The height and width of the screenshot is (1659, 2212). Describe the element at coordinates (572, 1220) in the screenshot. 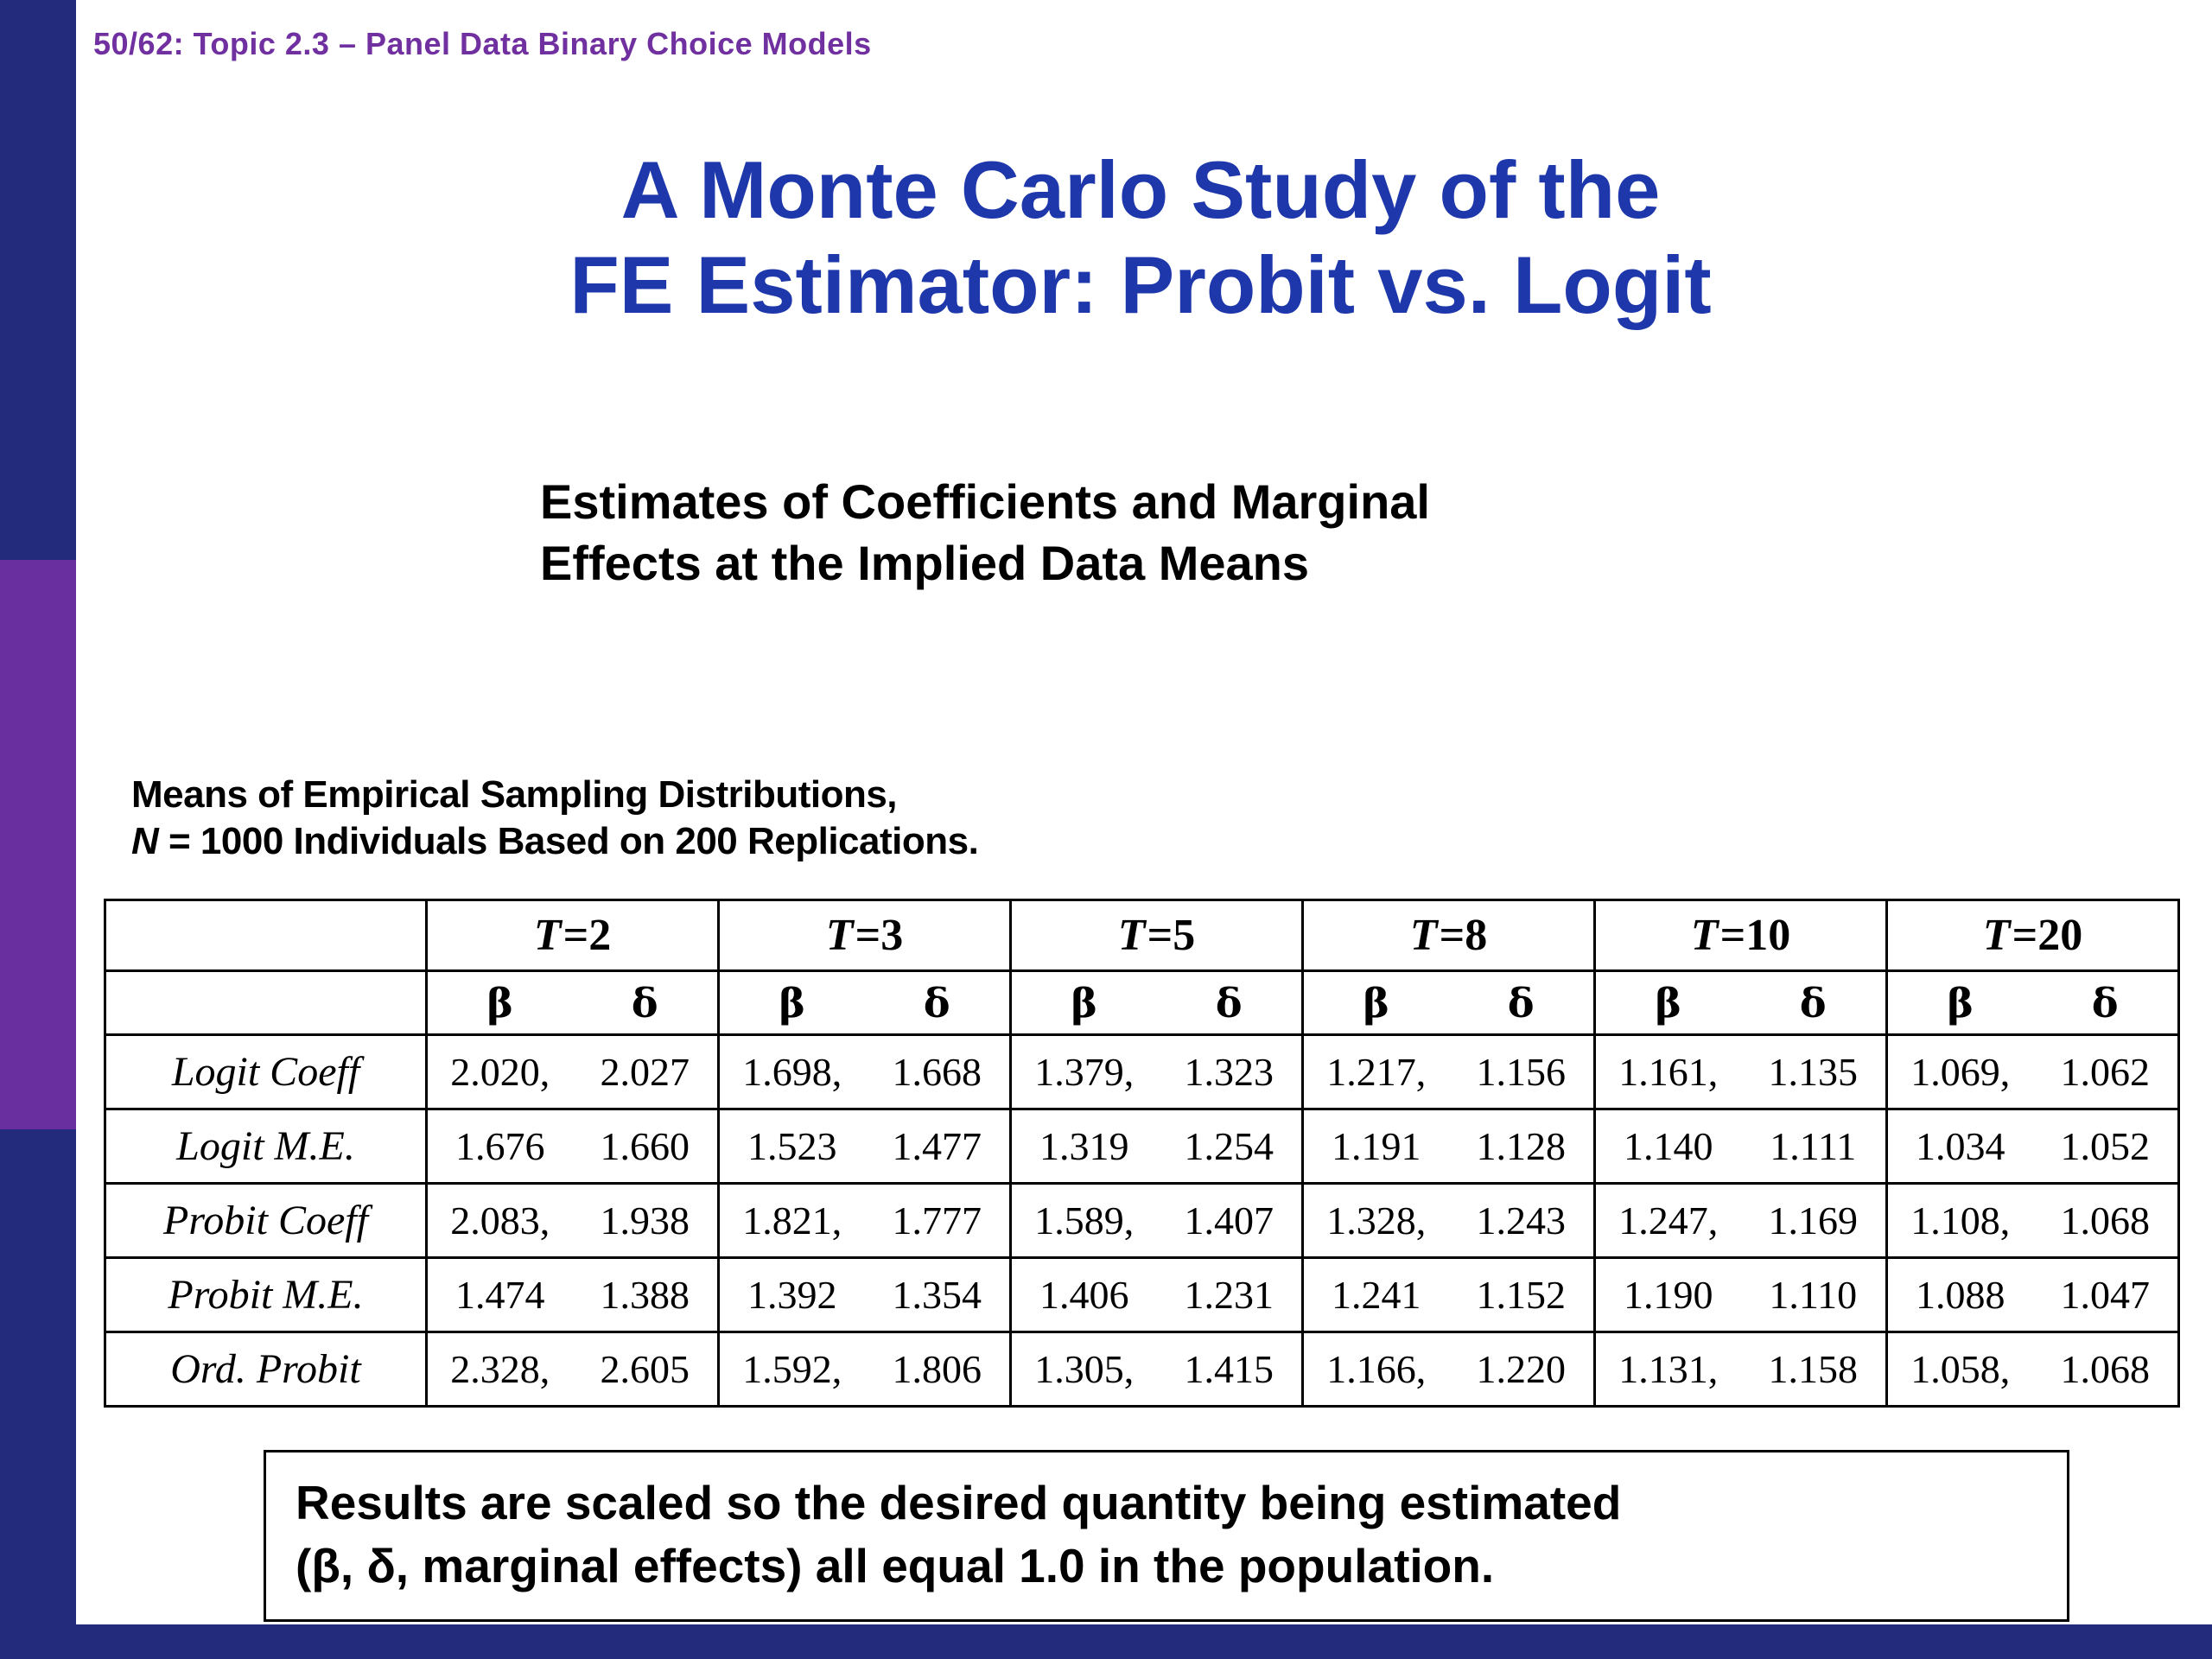

I see `table-cell: 2.083, 1.938` at that location.